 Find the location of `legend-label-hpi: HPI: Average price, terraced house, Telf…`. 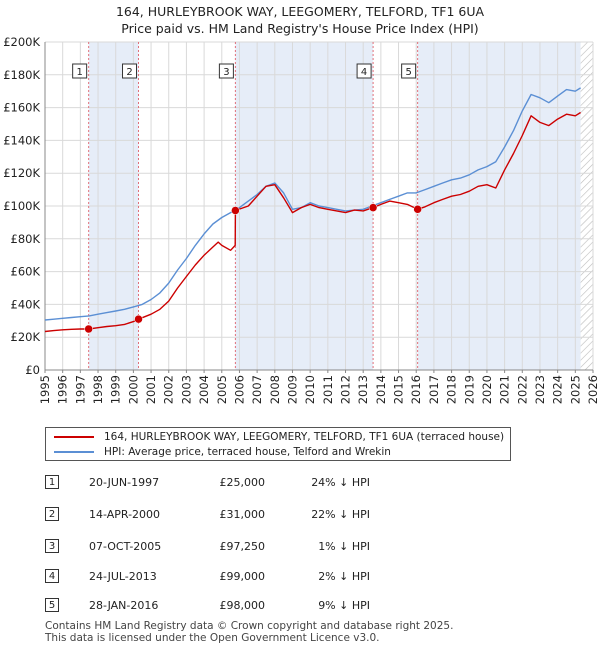

legend-label-hpi: HPI: Average price, terraced house, Telf… is located at coordinates (247, 452).